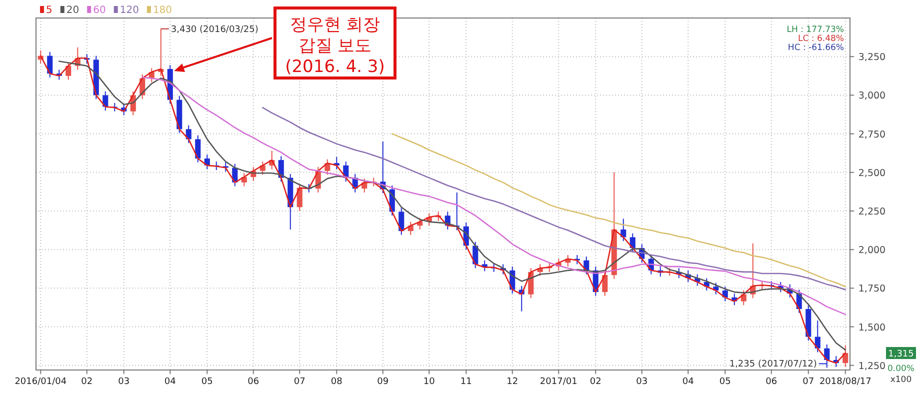 Image resolution: width=920 pixels, height=393 pixels. I want to click on x-tick-label: 10, so click(429, 382).